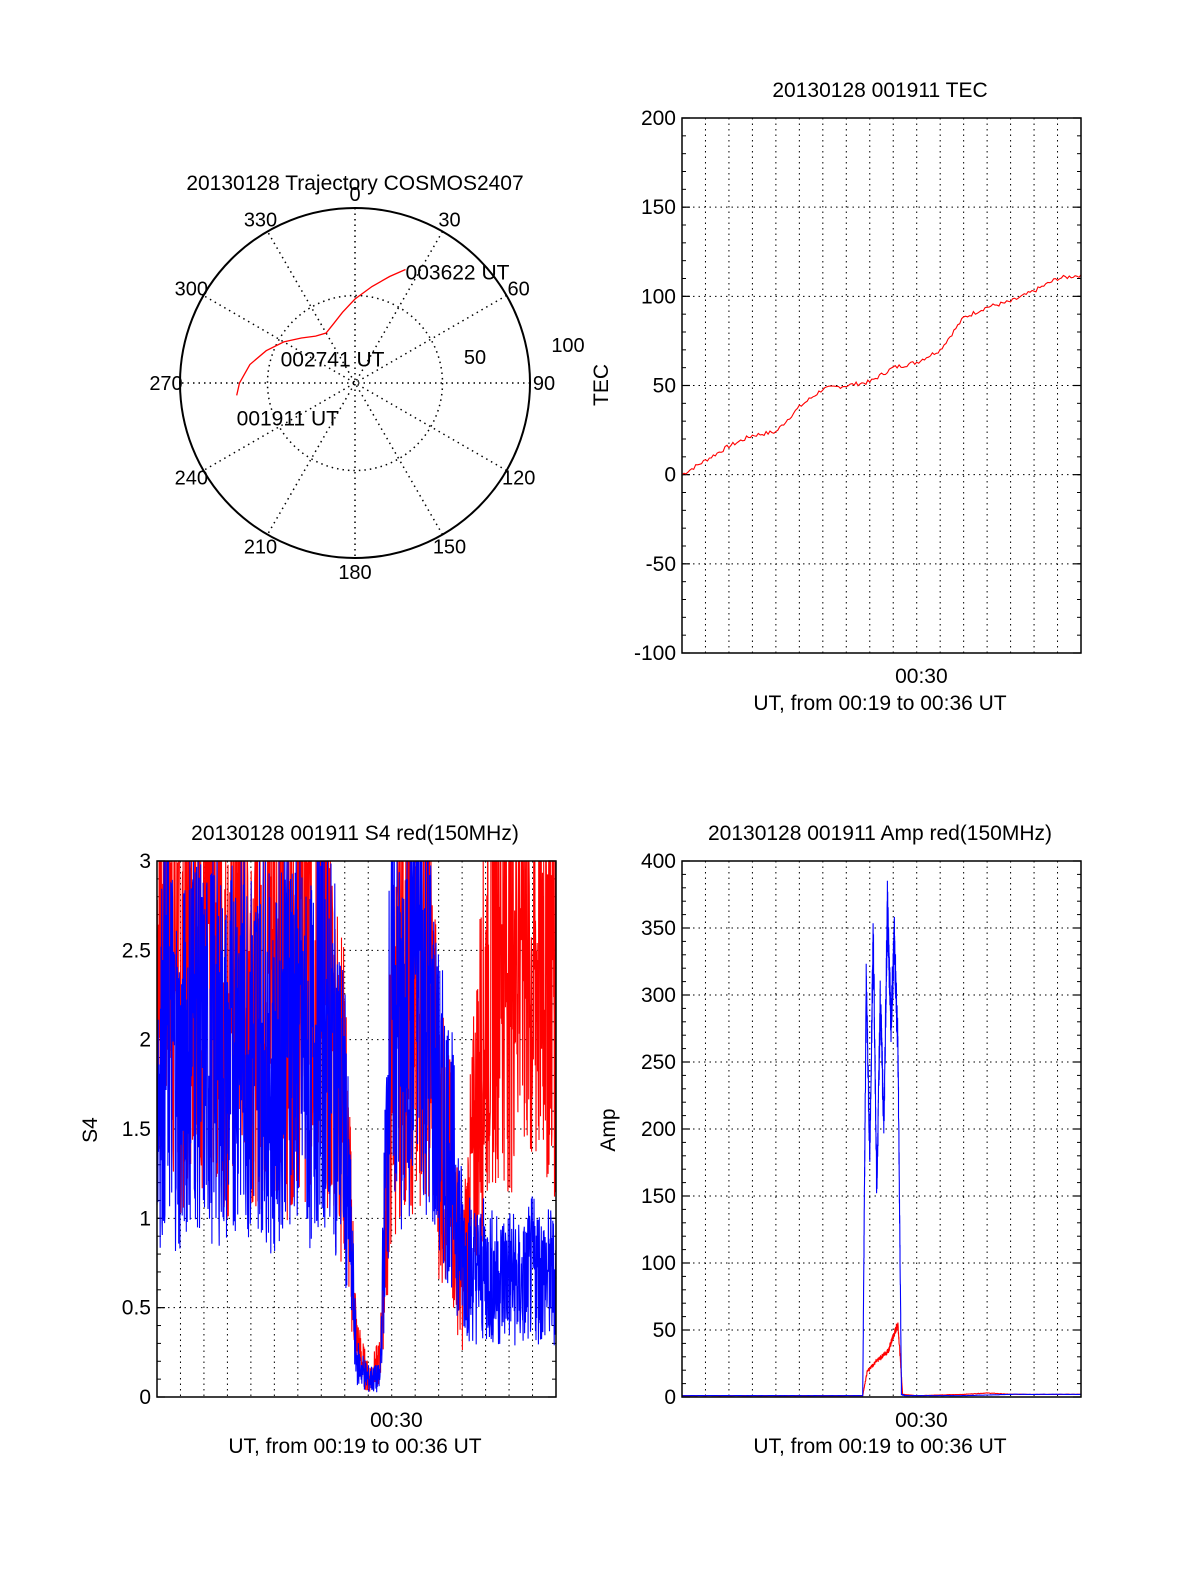 This screenshot has width=1200, height=1575. What do you see at coordinates (354, 573) in the screenshot?
I see `azimuth-label: 180` at bounding box center [354, 573].